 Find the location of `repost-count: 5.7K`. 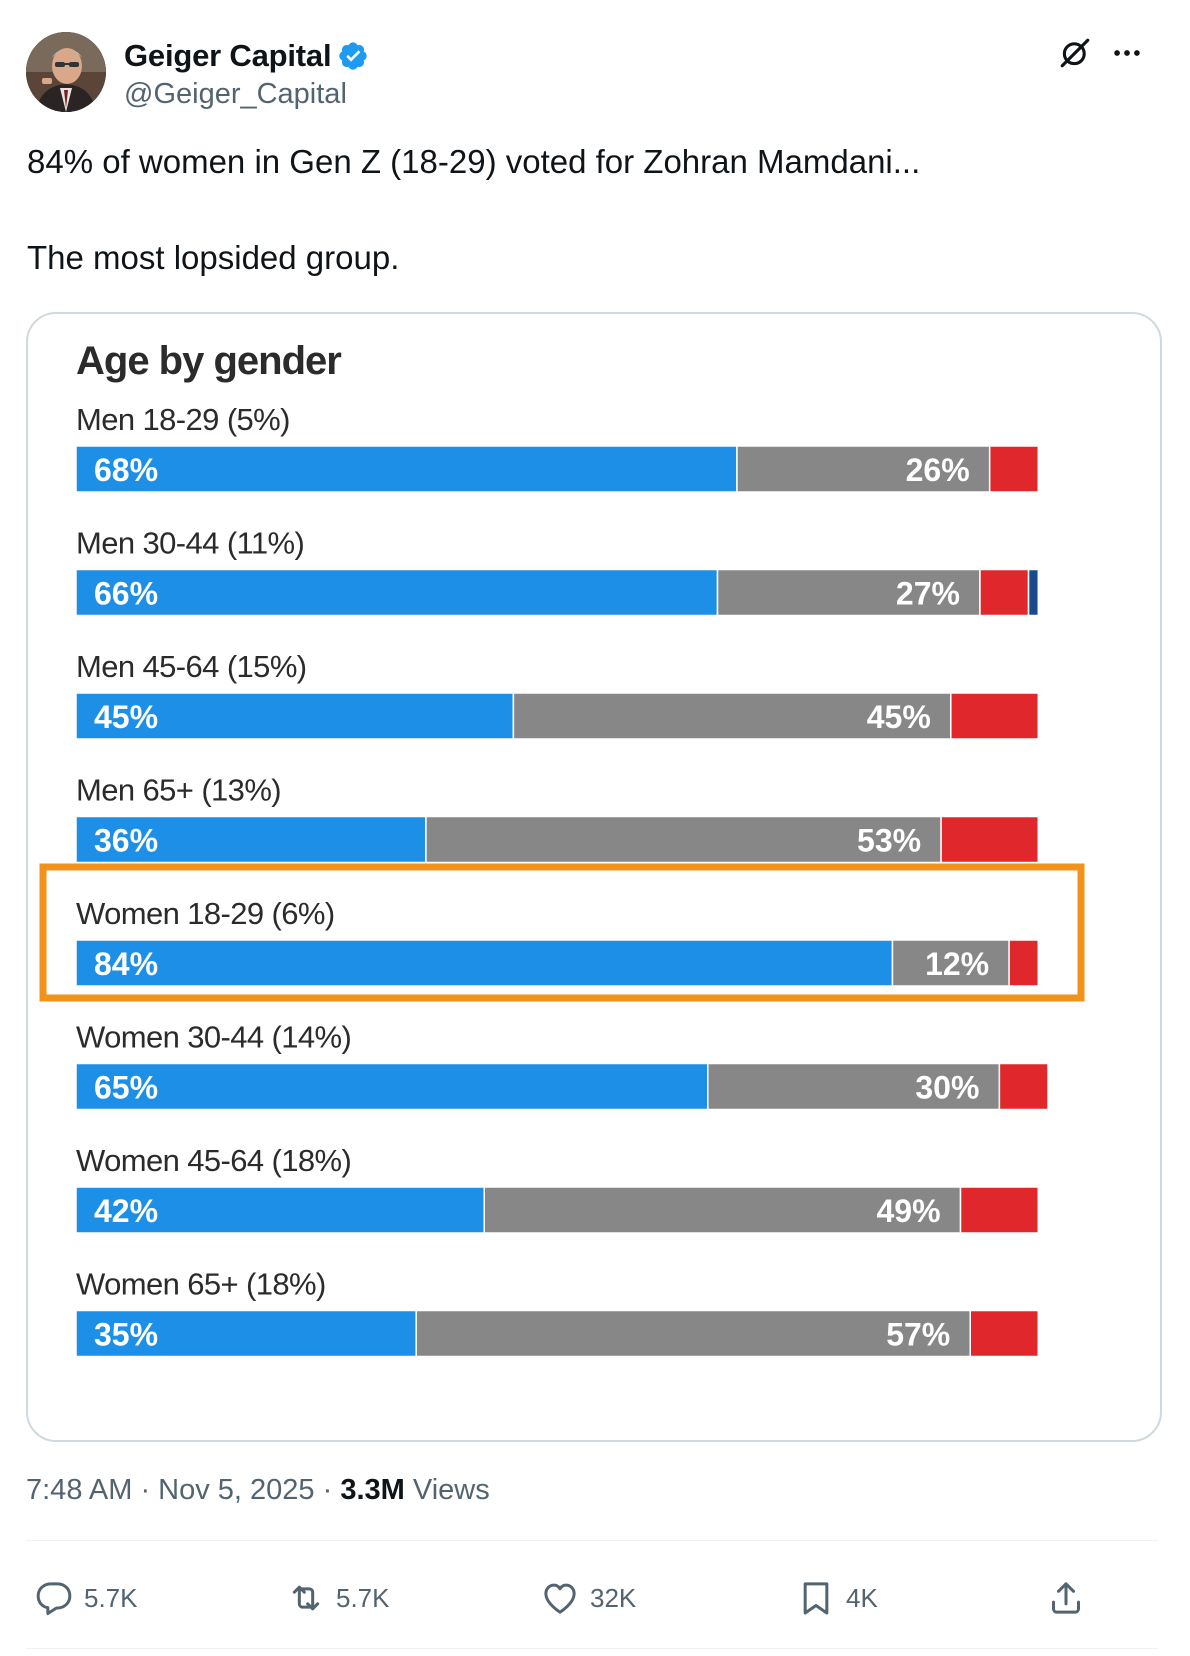

repost-count: 5.7K is located at coordinates (363, 1597).